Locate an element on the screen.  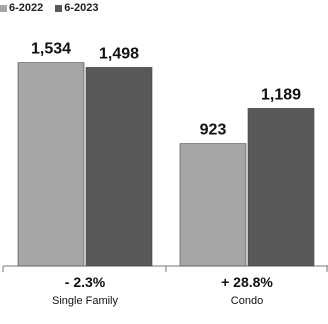
category-label-1: Condo is located at coordinates (247, 301).